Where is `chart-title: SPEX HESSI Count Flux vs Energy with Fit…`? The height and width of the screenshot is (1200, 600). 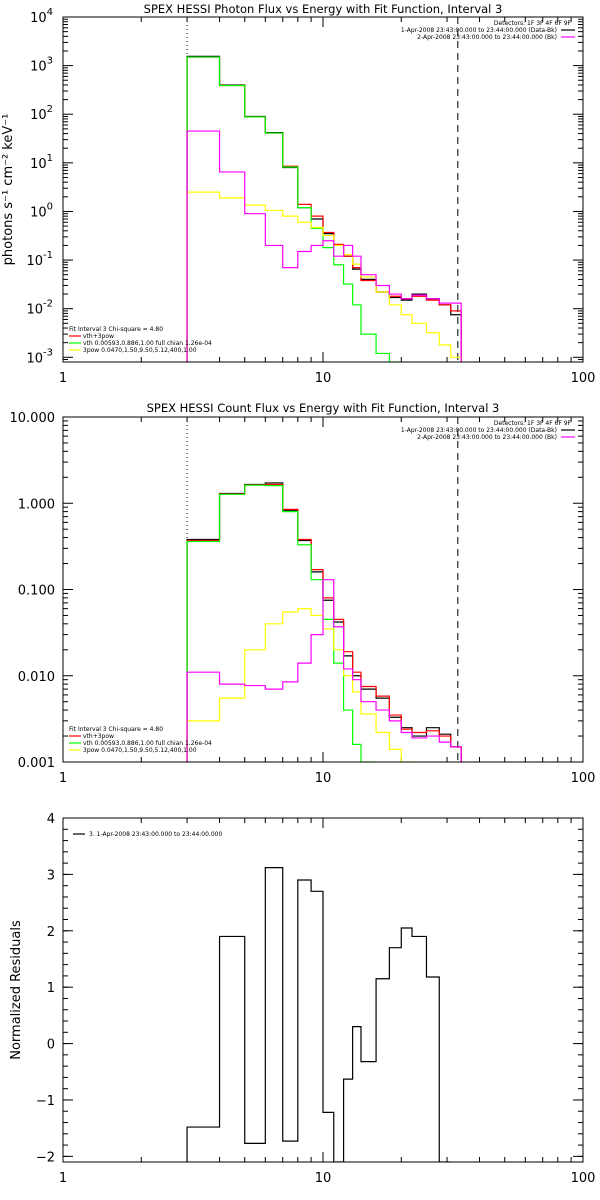 chart-title: SPEX HESSI Count Flux vs Energy with Fit… is located at coordinates (323, 408).